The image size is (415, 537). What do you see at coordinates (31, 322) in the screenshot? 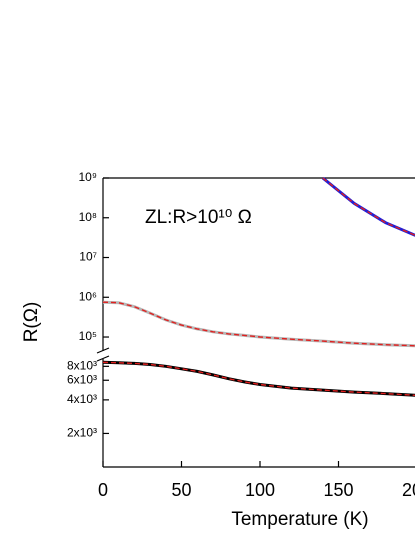
I see `y-axis-label: R(Ω)` at bounding box center [31, 322].